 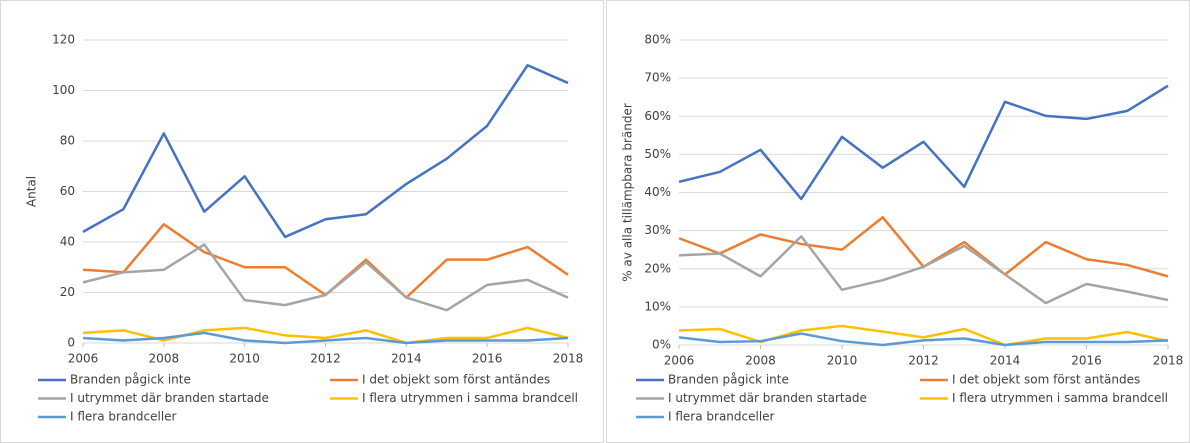 What do you see at coordinates (657, 268) in the screenshot?
I see `y-tick-label: 20%` at bounding box center [657, 268].